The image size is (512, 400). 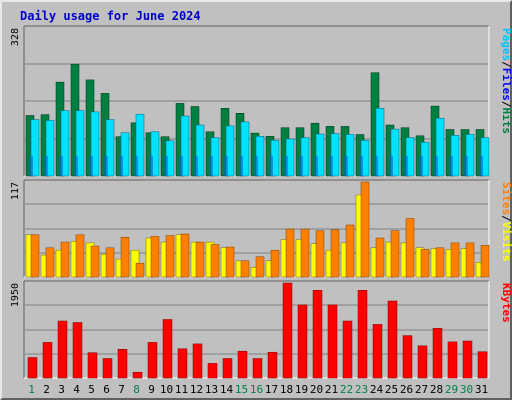 I want to click on legend-entry: KBytes, so click(x=506, y=303).